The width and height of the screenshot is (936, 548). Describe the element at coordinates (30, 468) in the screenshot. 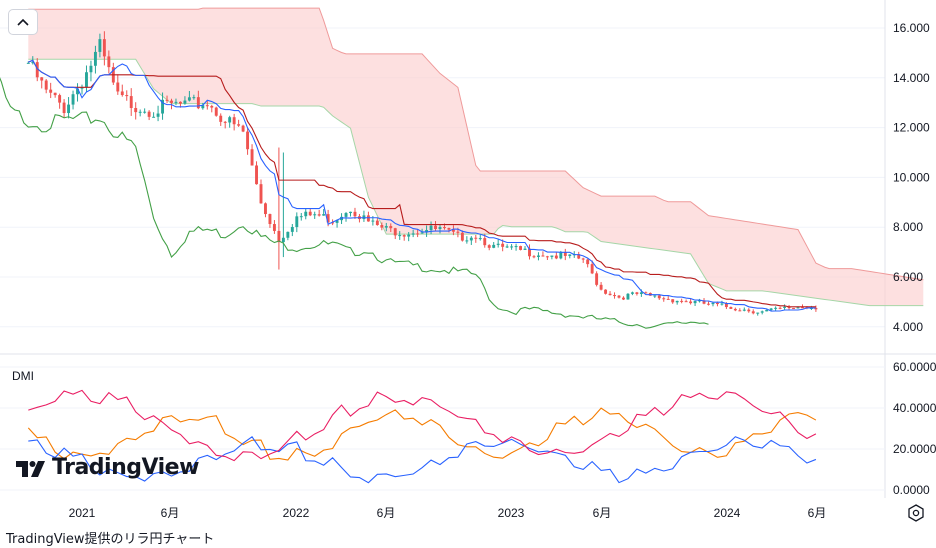

I see `tradingview-logo-icon` at that location.